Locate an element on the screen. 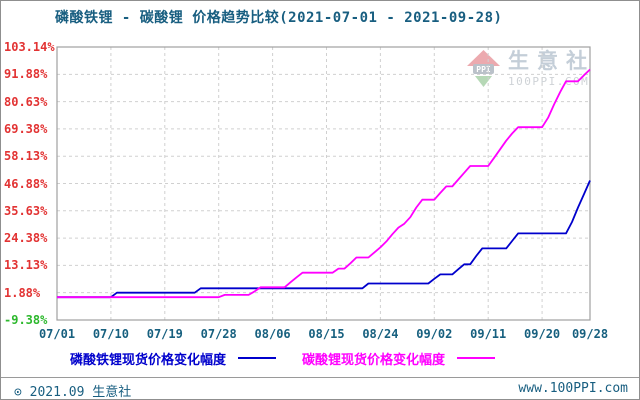 Image resolution: width=640 pixels, height=400 pixels. legend-item-carbonate: 碳酸锂现货价格变化幅度 is located at coordinates (373, 358).